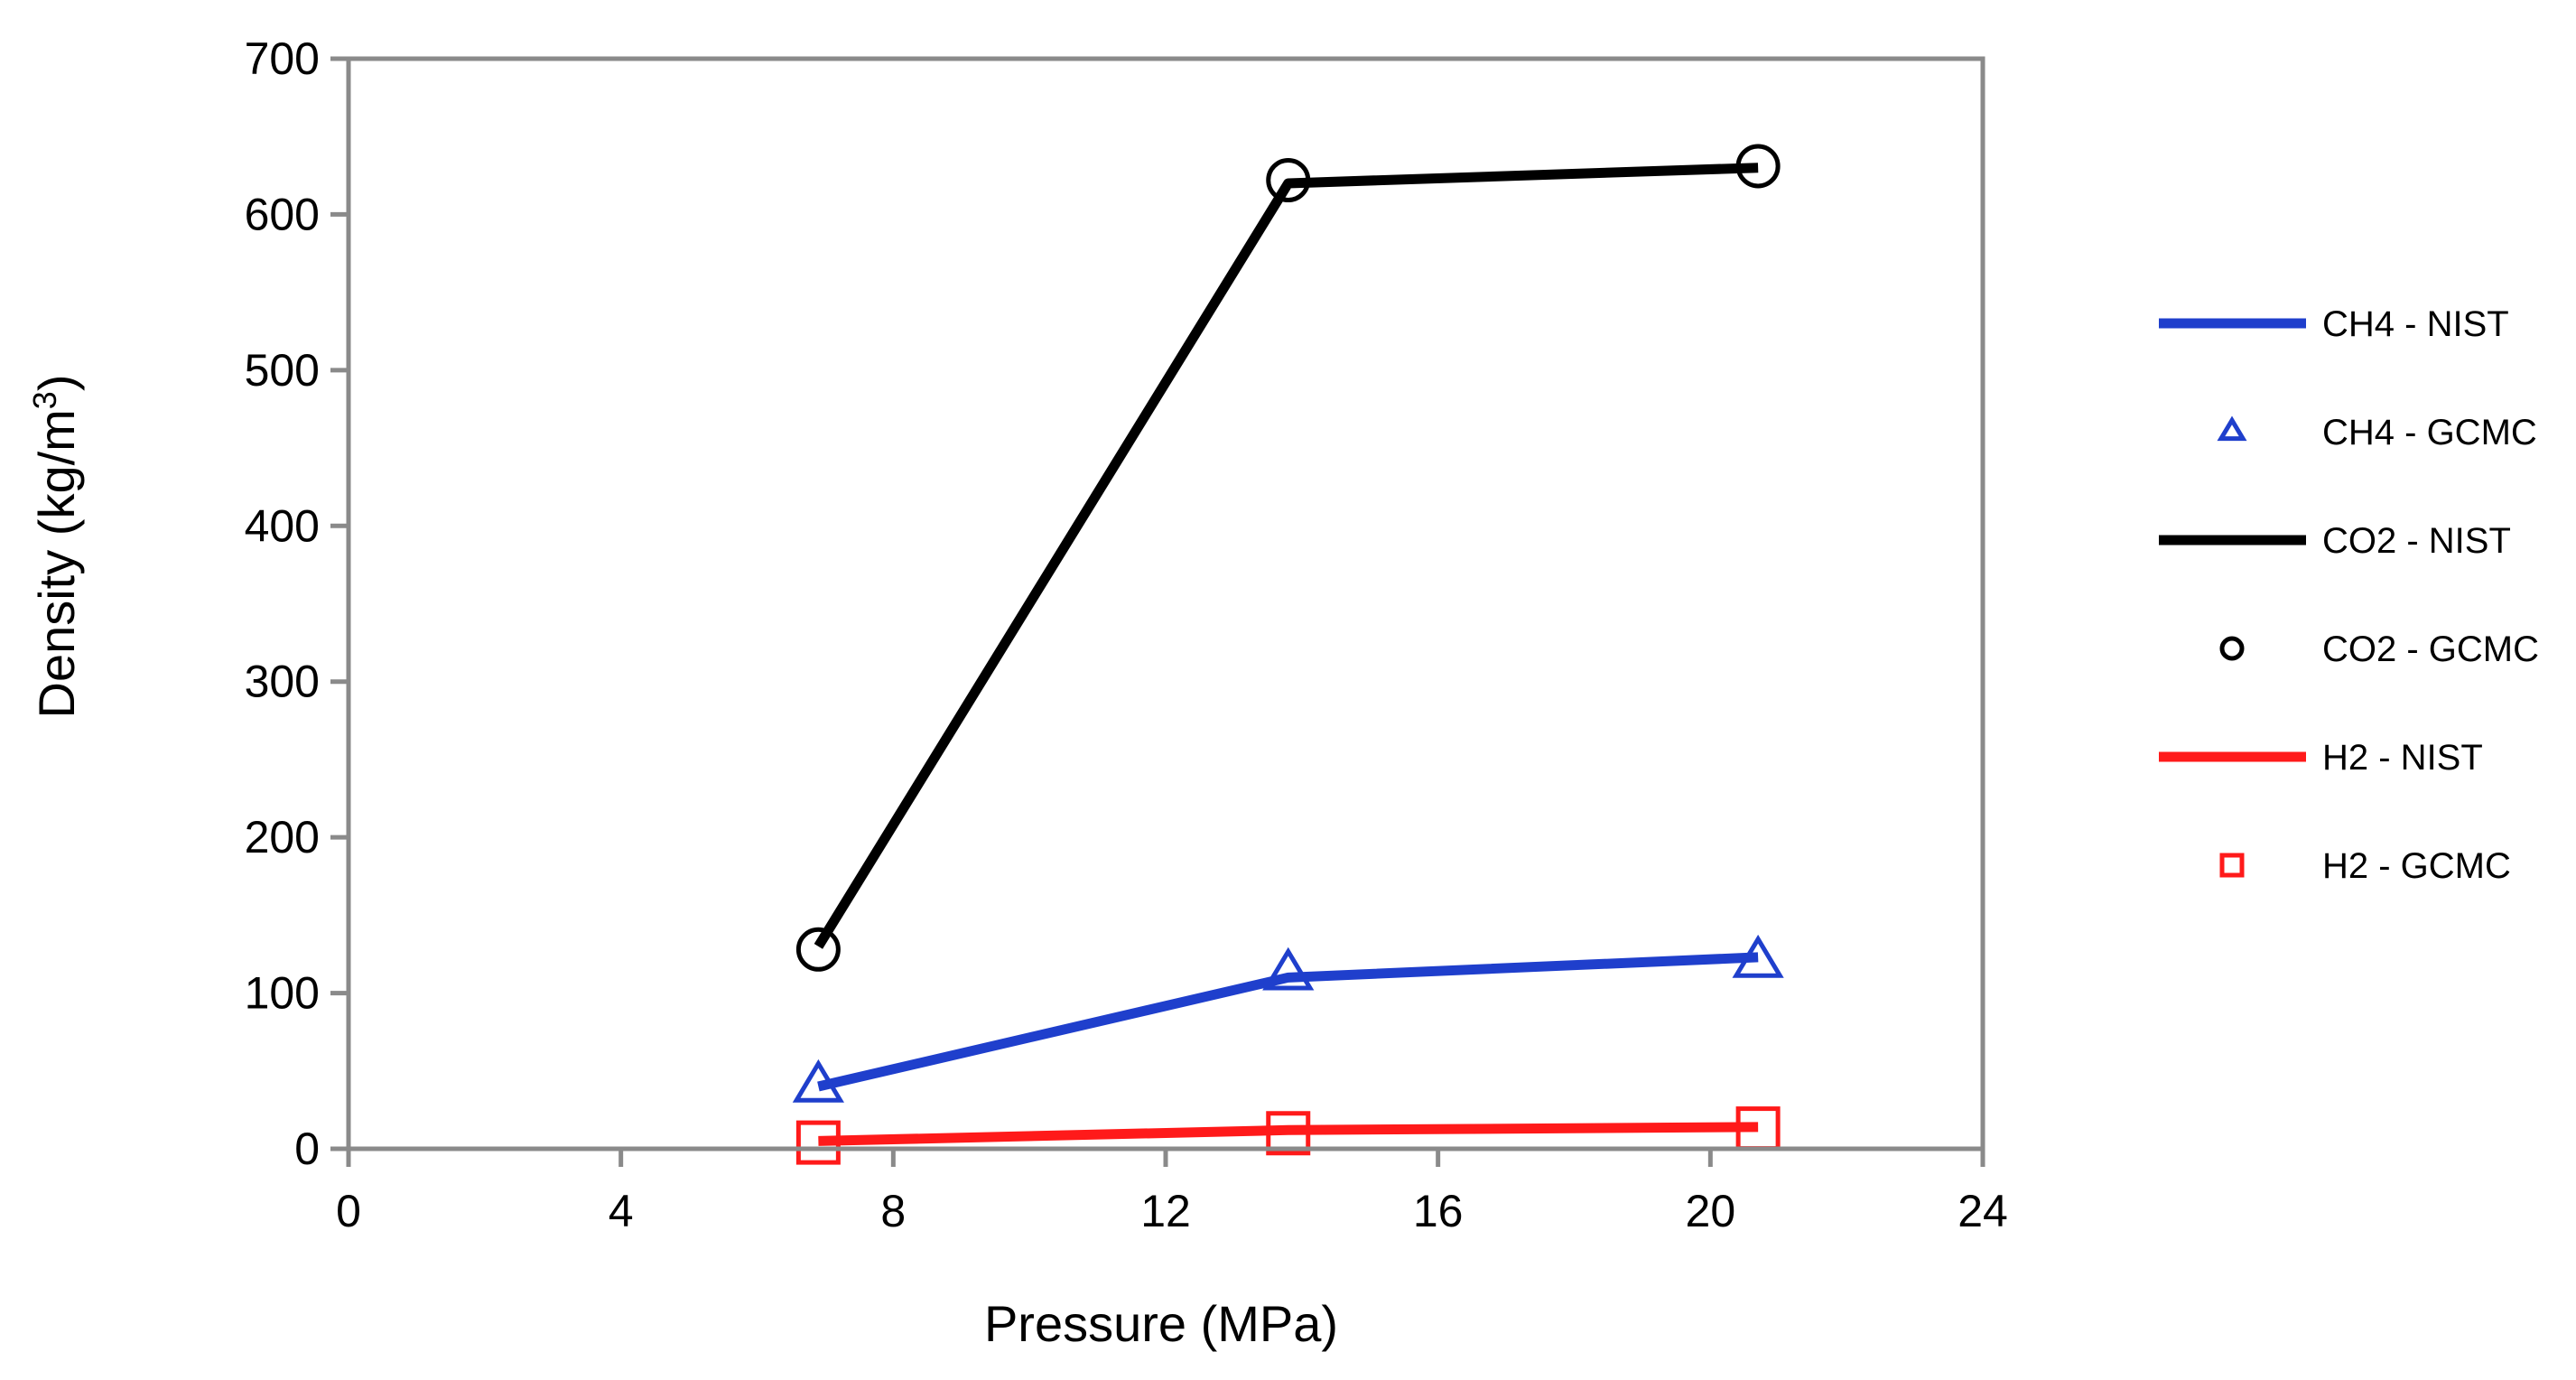 The height and width of the screenshot is (1380, 2576). I want to click on x-tick-label: 16, so click(1438, 1211).